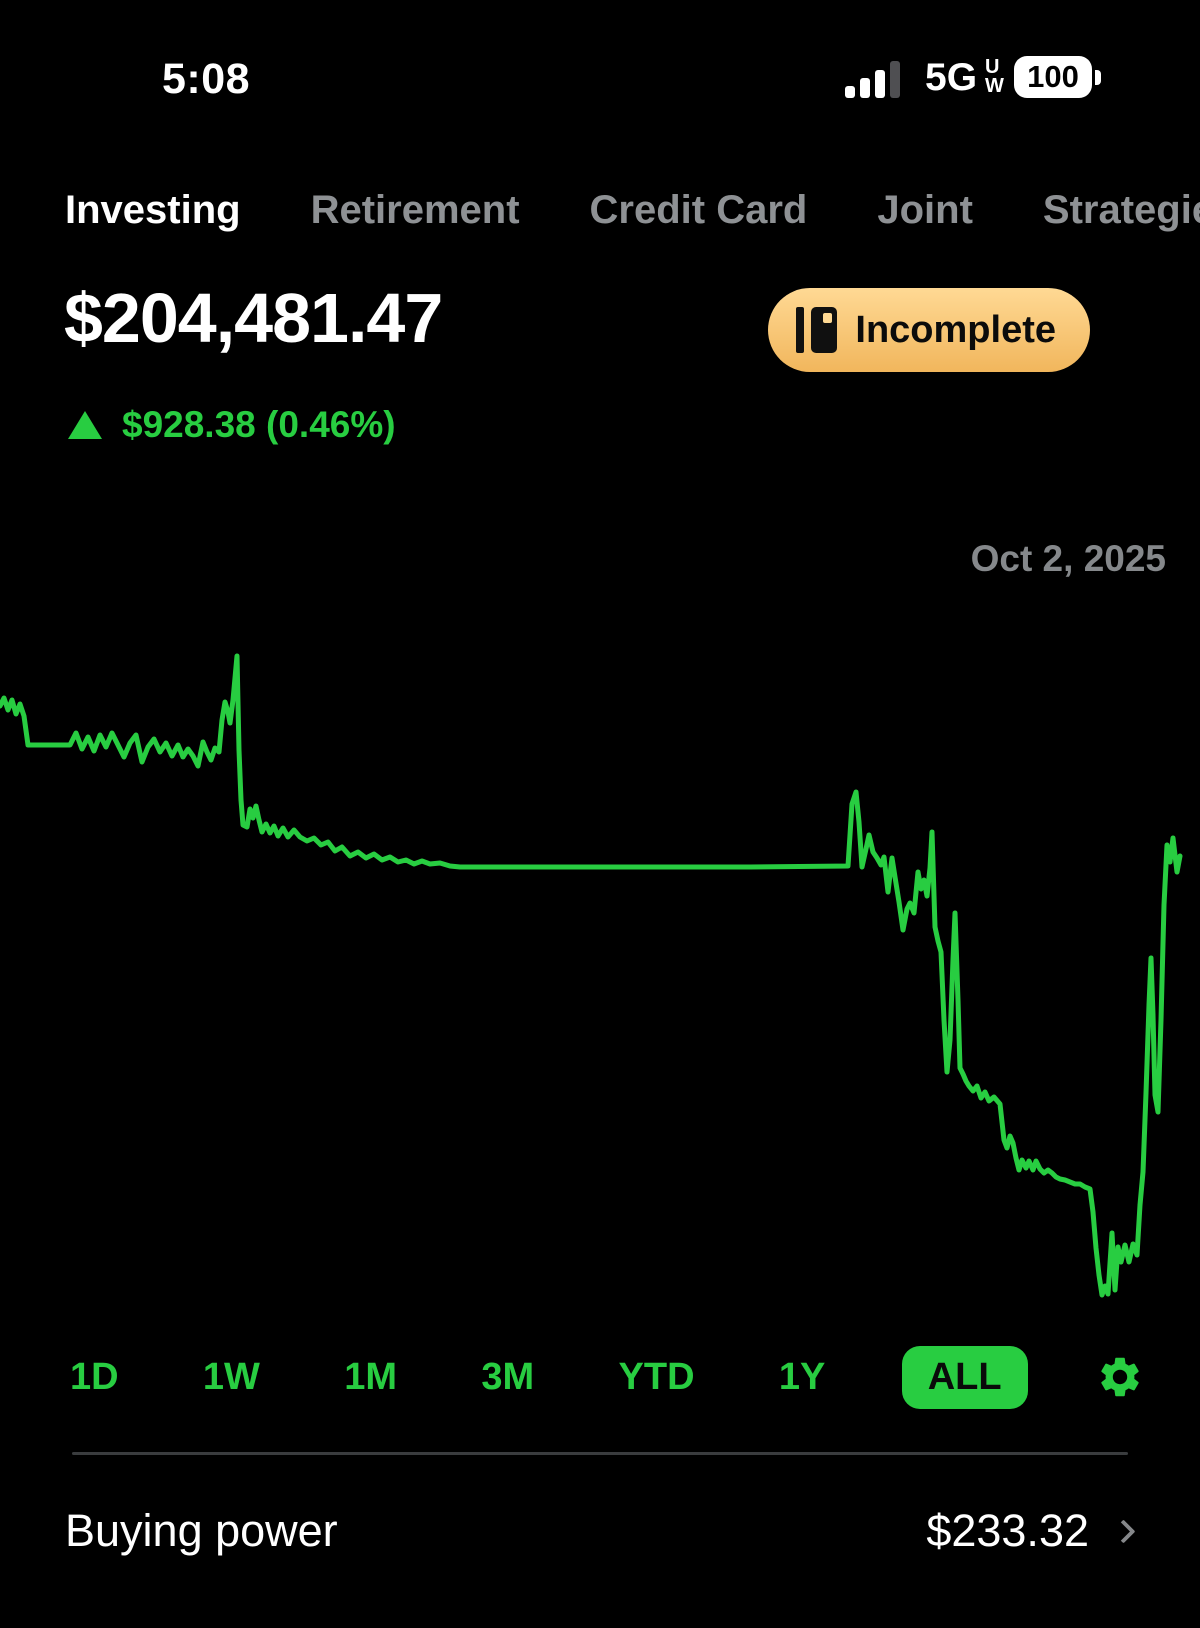 The image size is (1200, 1628). I want to click on change-amount: $928.38 (0.46%), so click(259, 424).